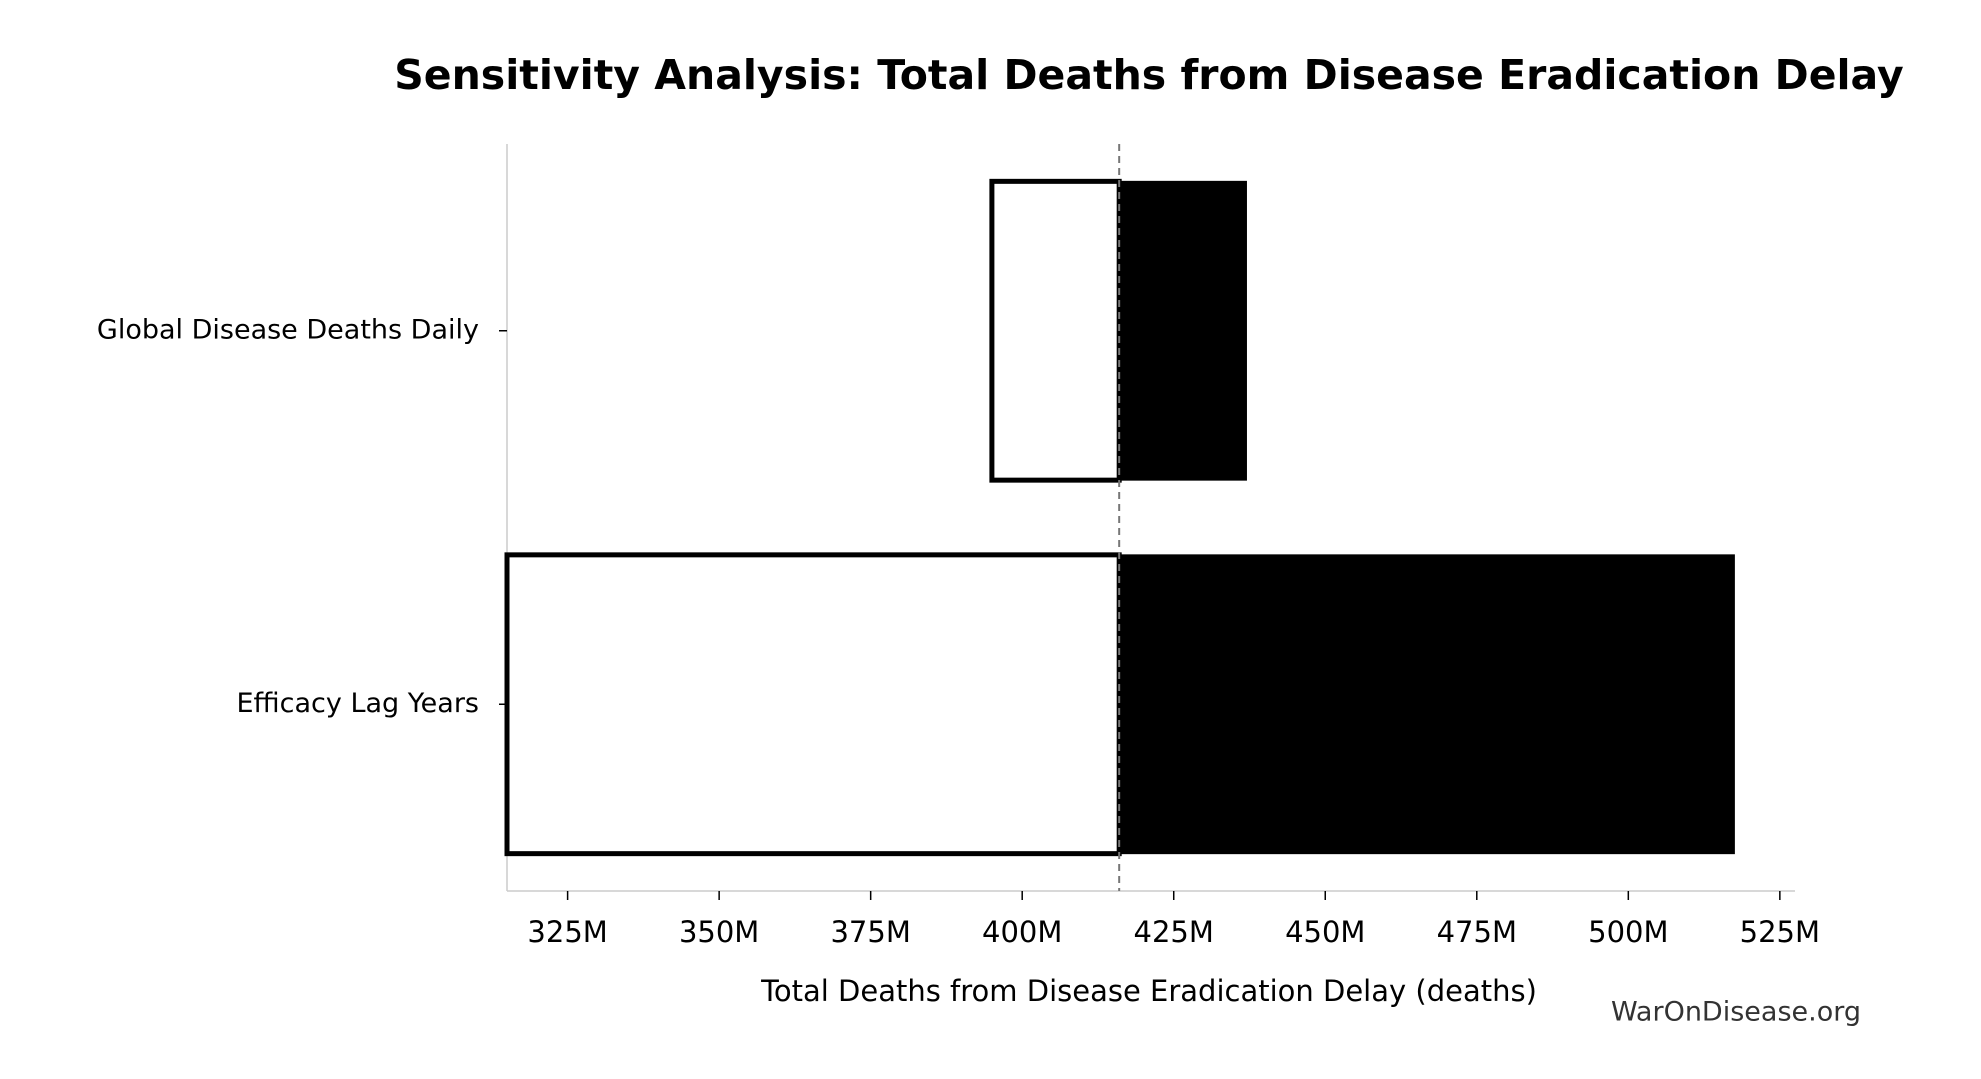 The image size is (1981, 1079). I want to click on x-tick-label: 450M, so click(1325, 932).